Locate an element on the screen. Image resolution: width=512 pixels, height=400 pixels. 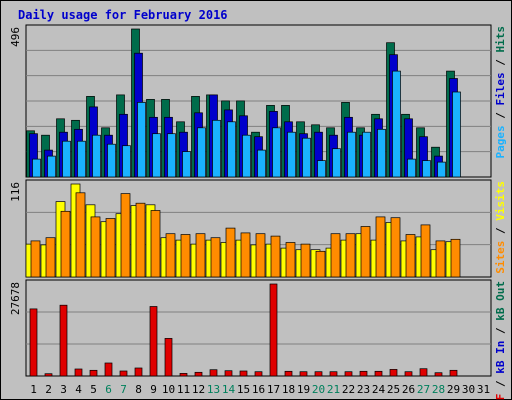
legend-panel-2: Sites / Visits is located at coordinates (500, 227).